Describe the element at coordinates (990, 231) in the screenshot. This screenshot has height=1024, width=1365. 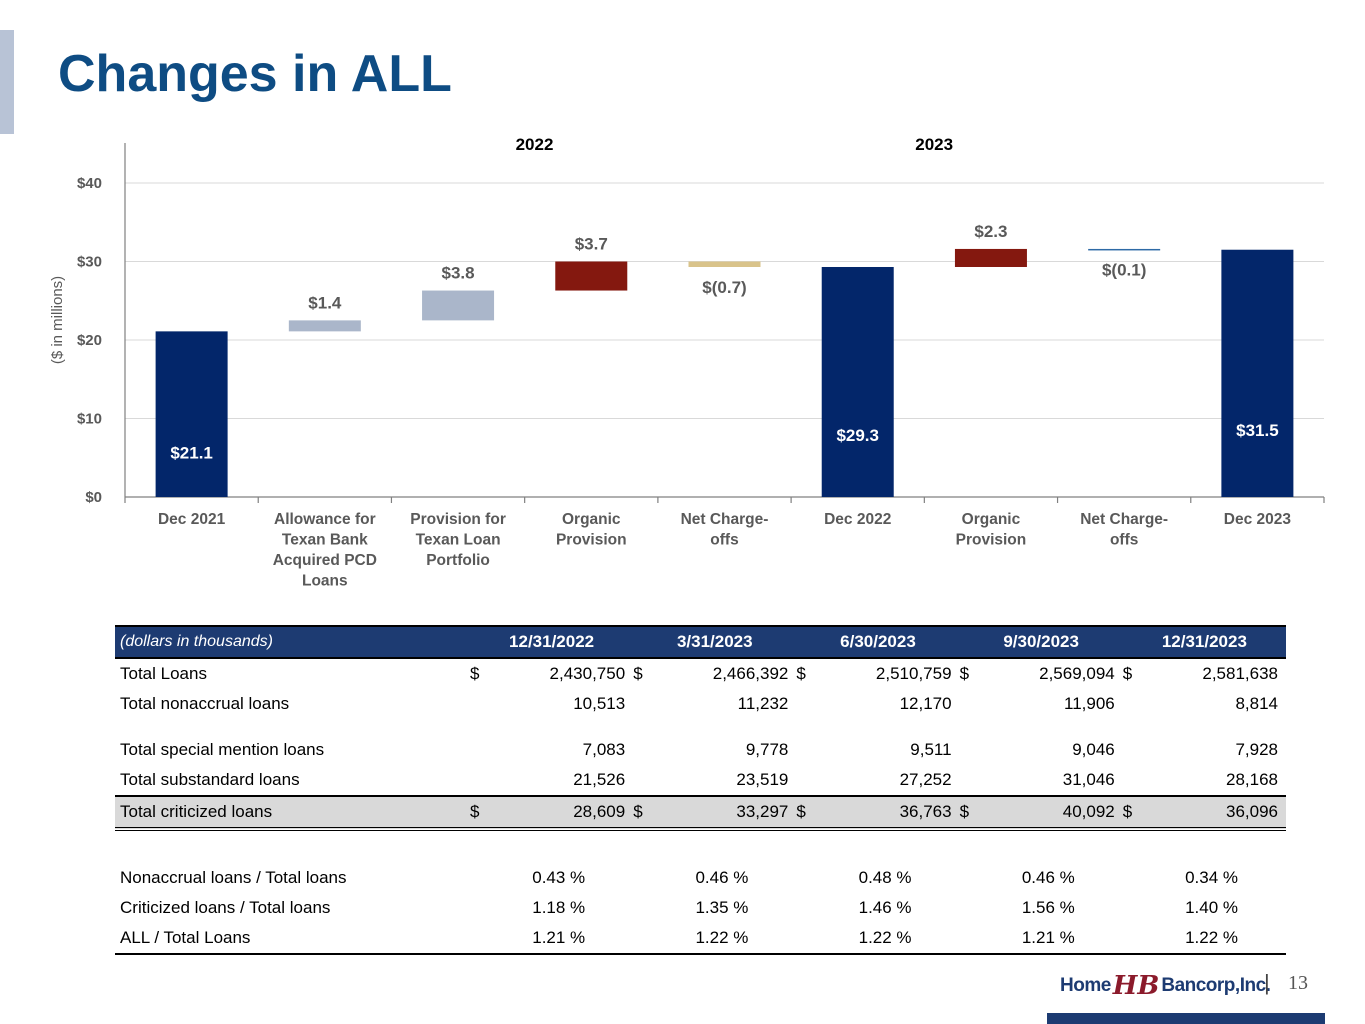
I see `data-label: $2.3` at that location.